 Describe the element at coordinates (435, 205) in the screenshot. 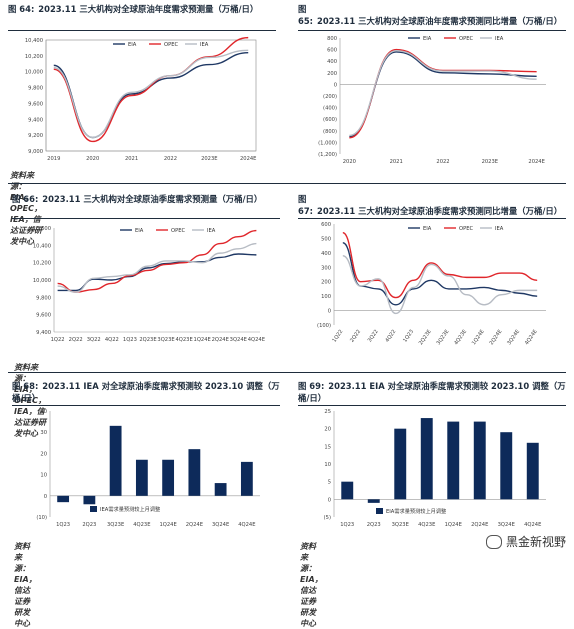

I see `chart-title-67: 图 67: 2023.11 三大机构对全球原油季度需求预测同比增量（万桶/日）` at that location.